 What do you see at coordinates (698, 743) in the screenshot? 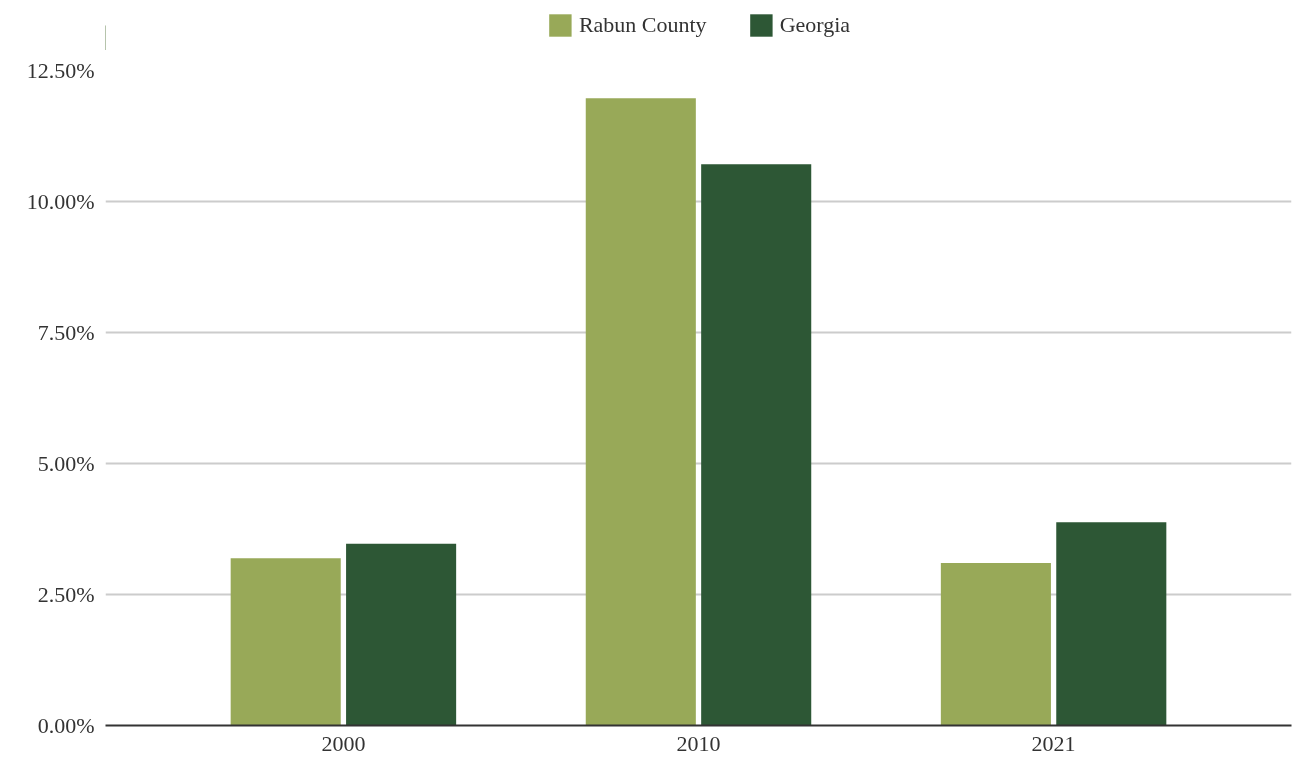
I see `x-tick-label: 2010` at bounding box center [698, 743].